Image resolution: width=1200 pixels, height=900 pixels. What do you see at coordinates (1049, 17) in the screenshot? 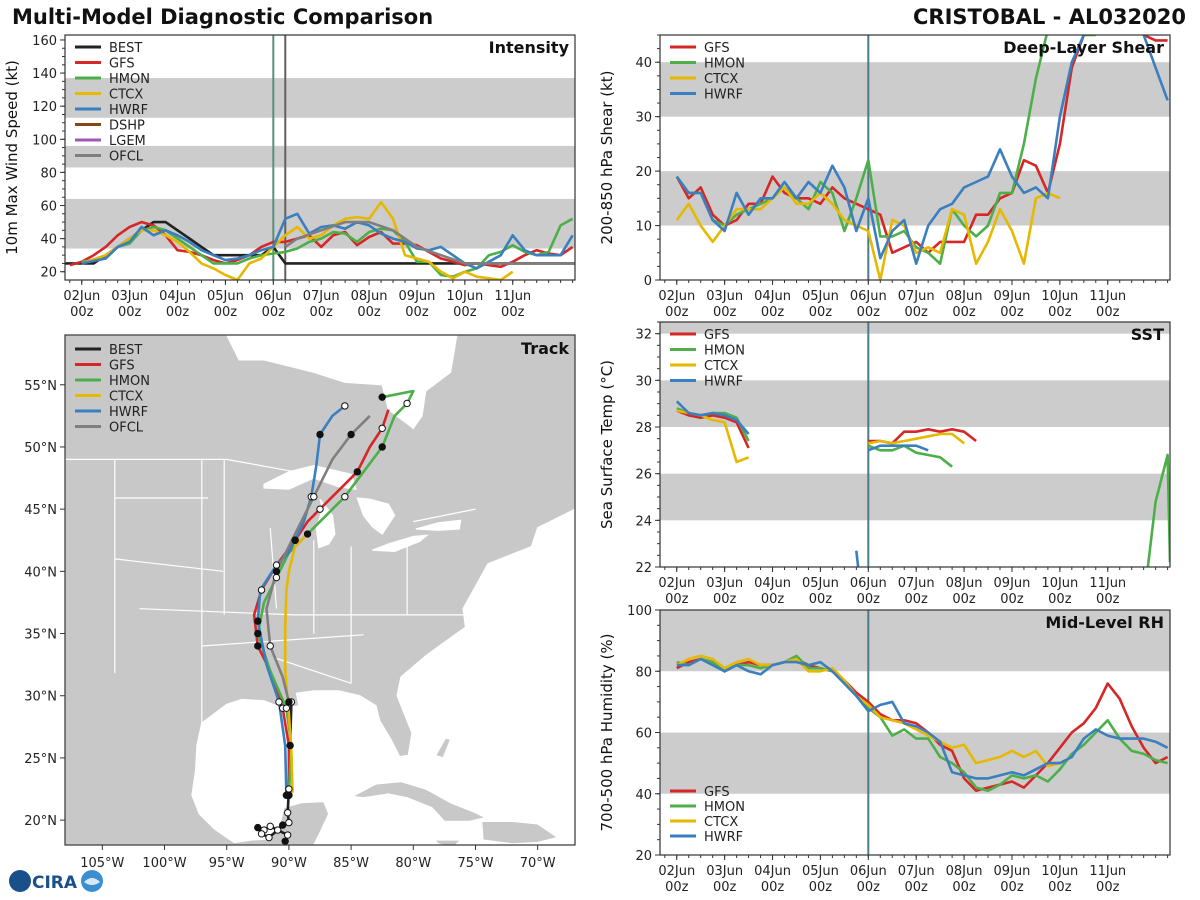
I see `storm-id: CRISTOBAL - AL032020` at bounding box center [1049, 17].